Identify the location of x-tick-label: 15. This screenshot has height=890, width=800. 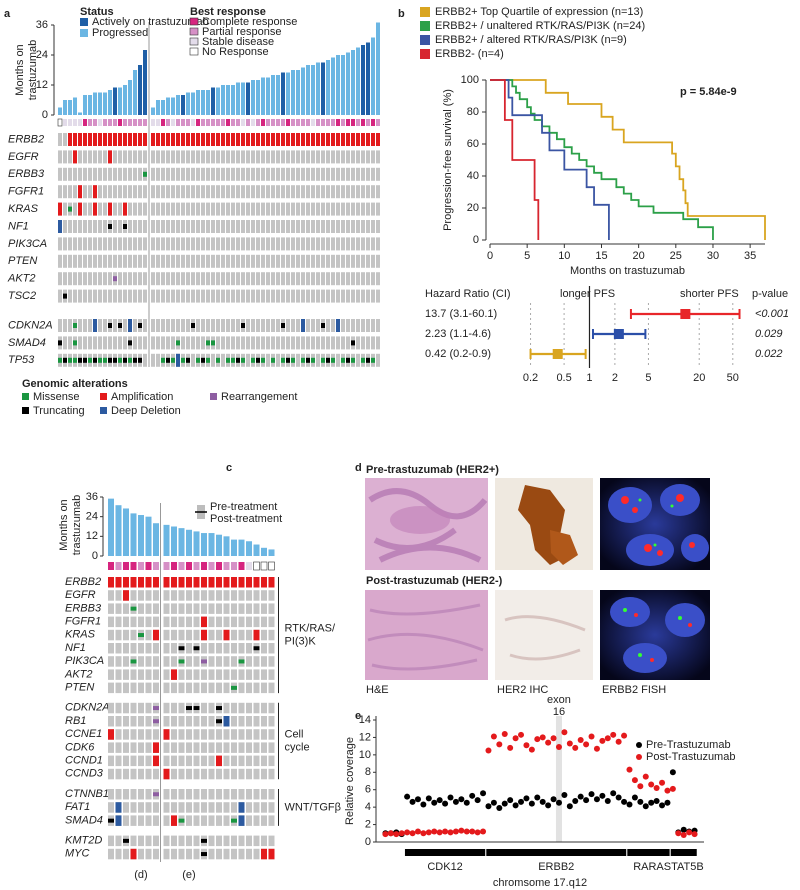
(601, 256).